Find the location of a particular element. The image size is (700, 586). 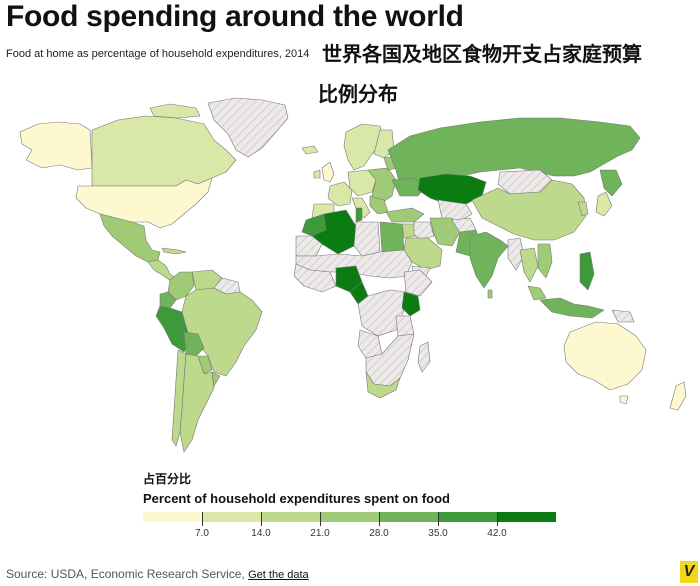

korea-region is located at coordinates (583, 209).